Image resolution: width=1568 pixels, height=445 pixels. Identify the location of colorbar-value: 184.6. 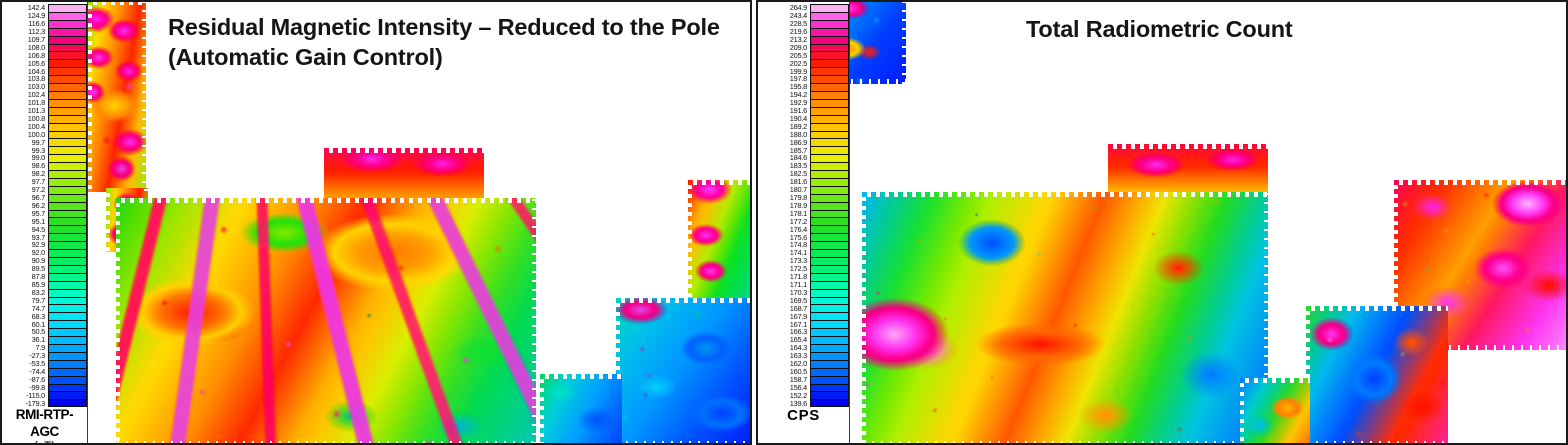
(798, 158).